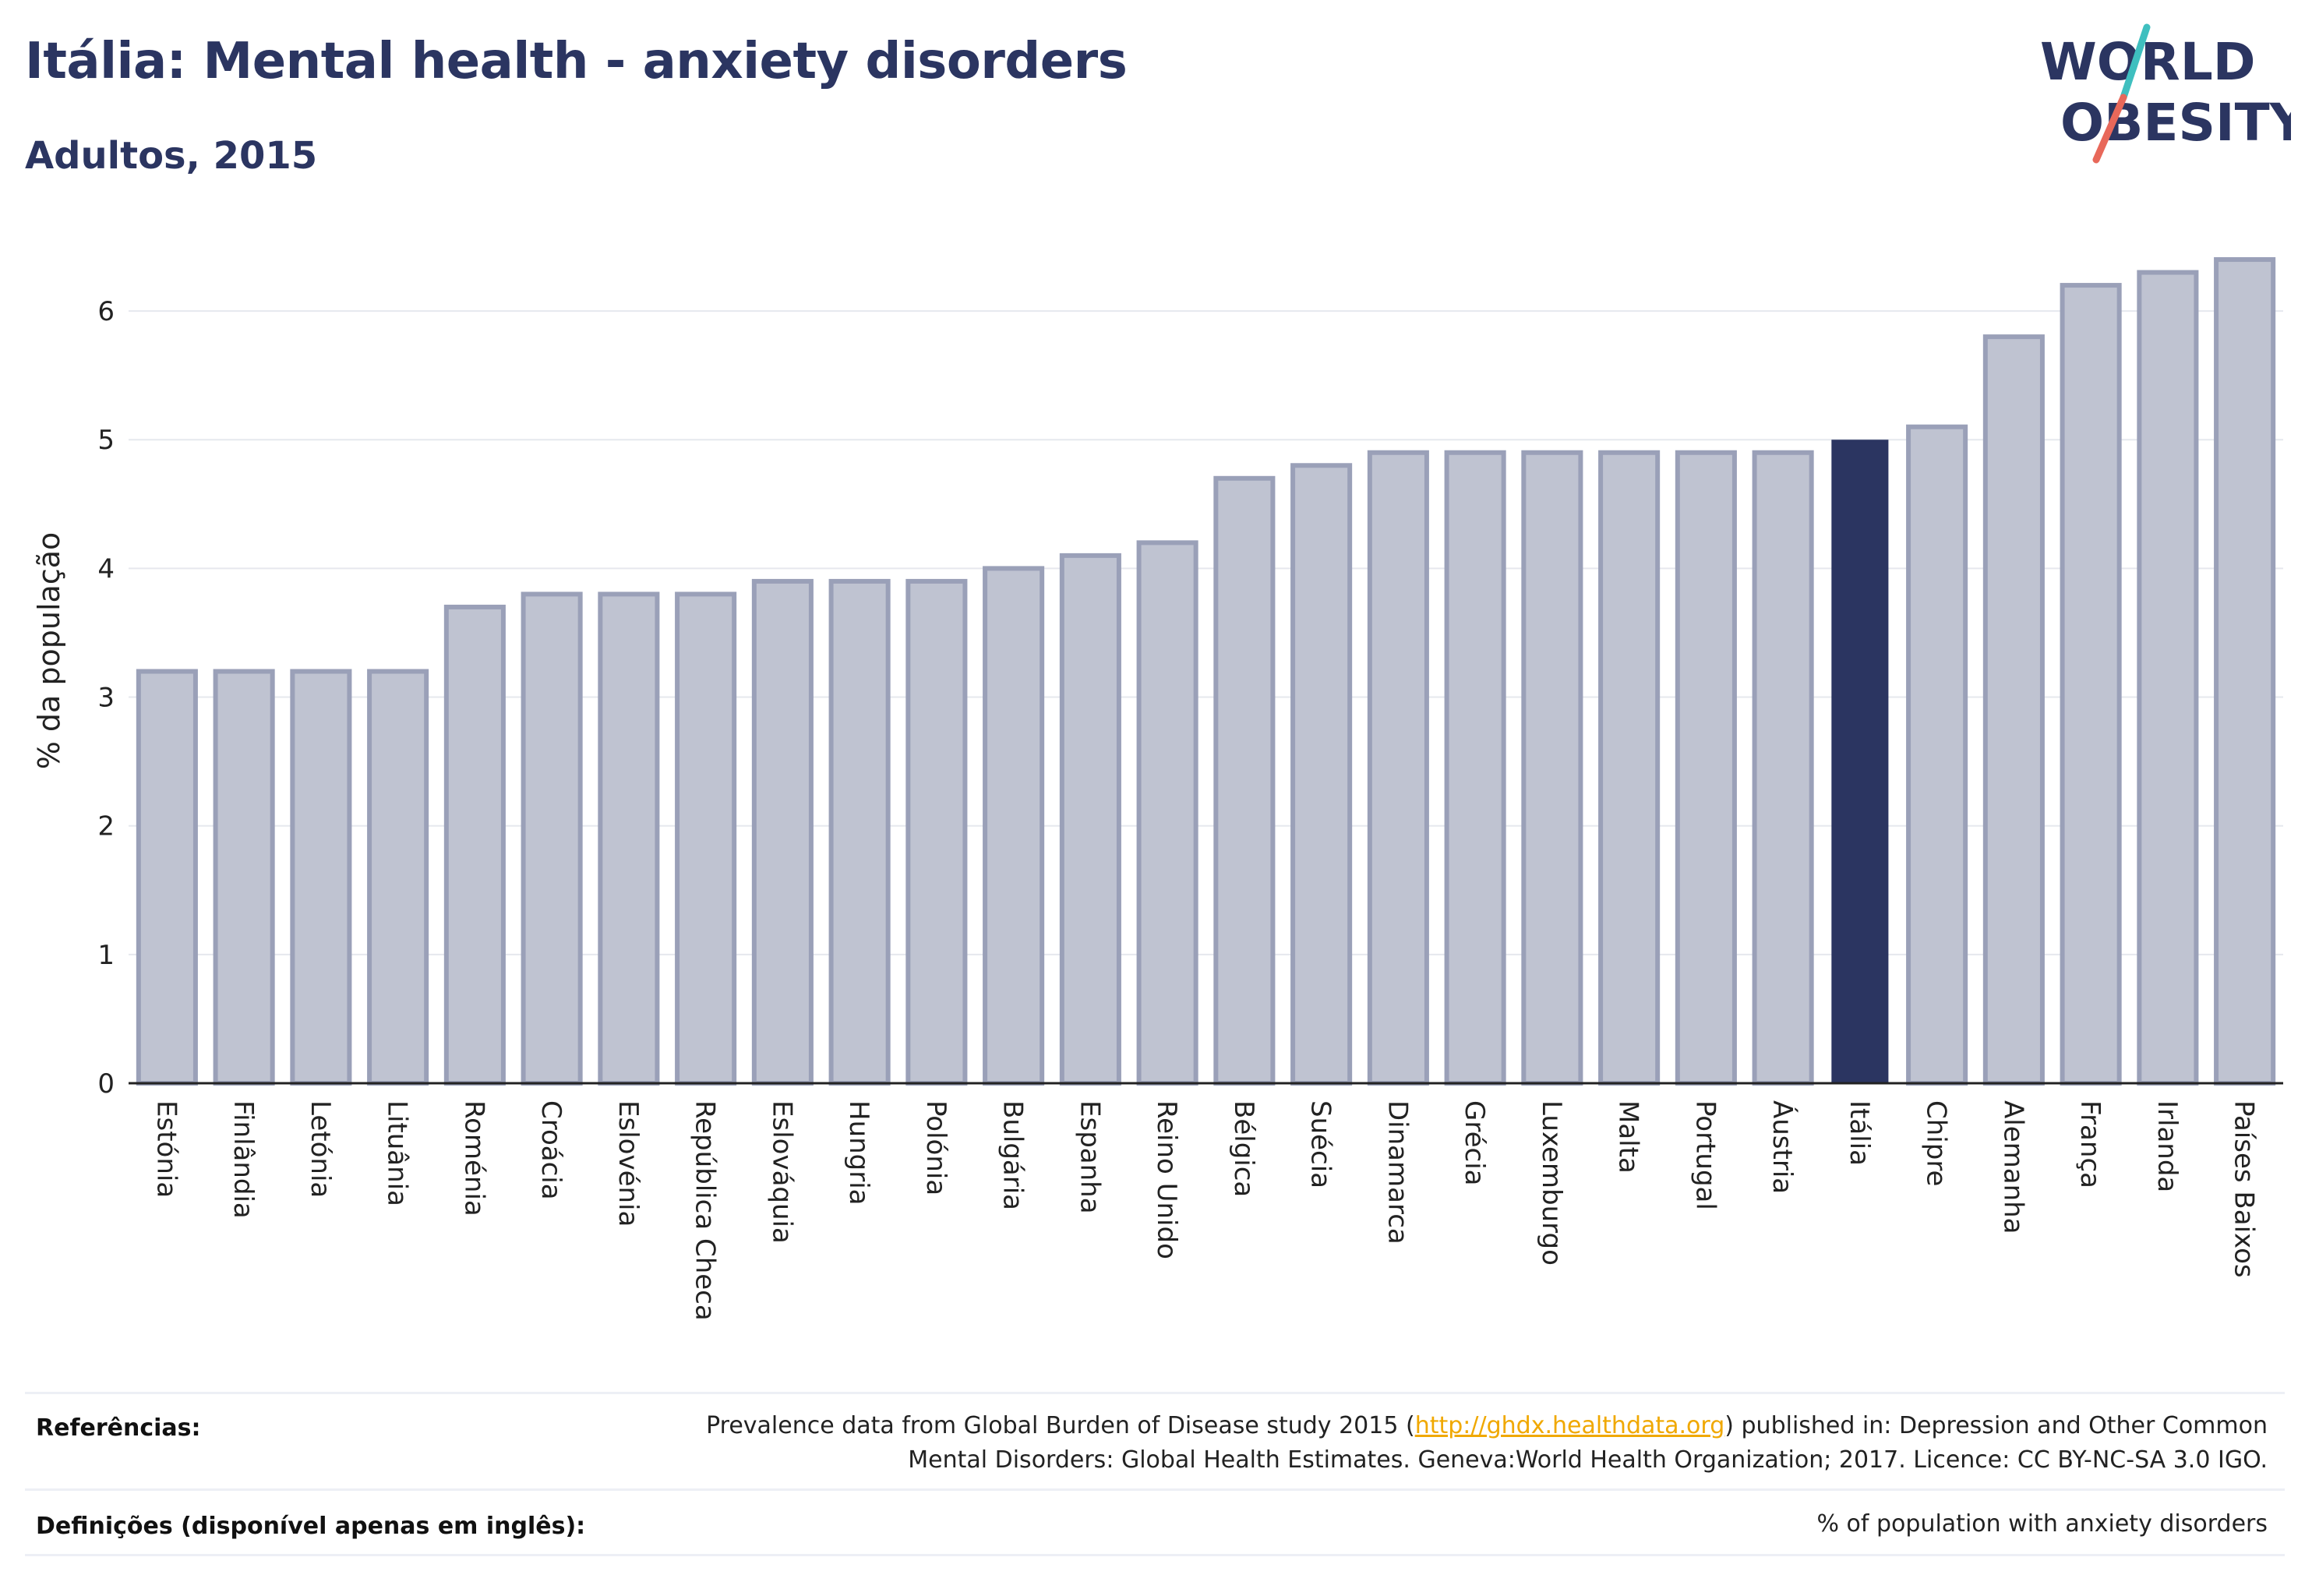 This screenshot has width=2305, height=1596. I want to click on bar-frança, so click(2091, 684).